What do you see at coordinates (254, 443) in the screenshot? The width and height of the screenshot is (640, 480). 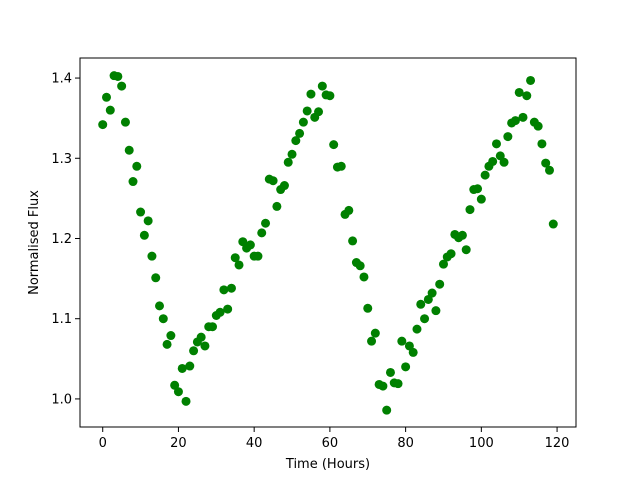 I see `x-tick-label: 40` at bounding box center [254, 443].